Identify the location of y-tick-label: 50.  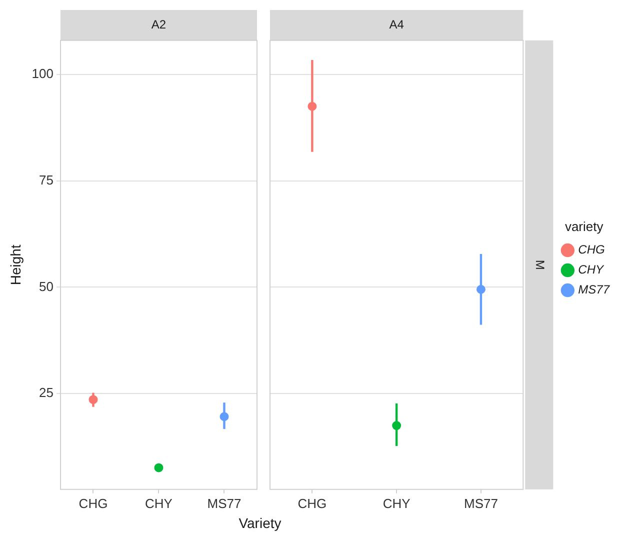
(46, 286).